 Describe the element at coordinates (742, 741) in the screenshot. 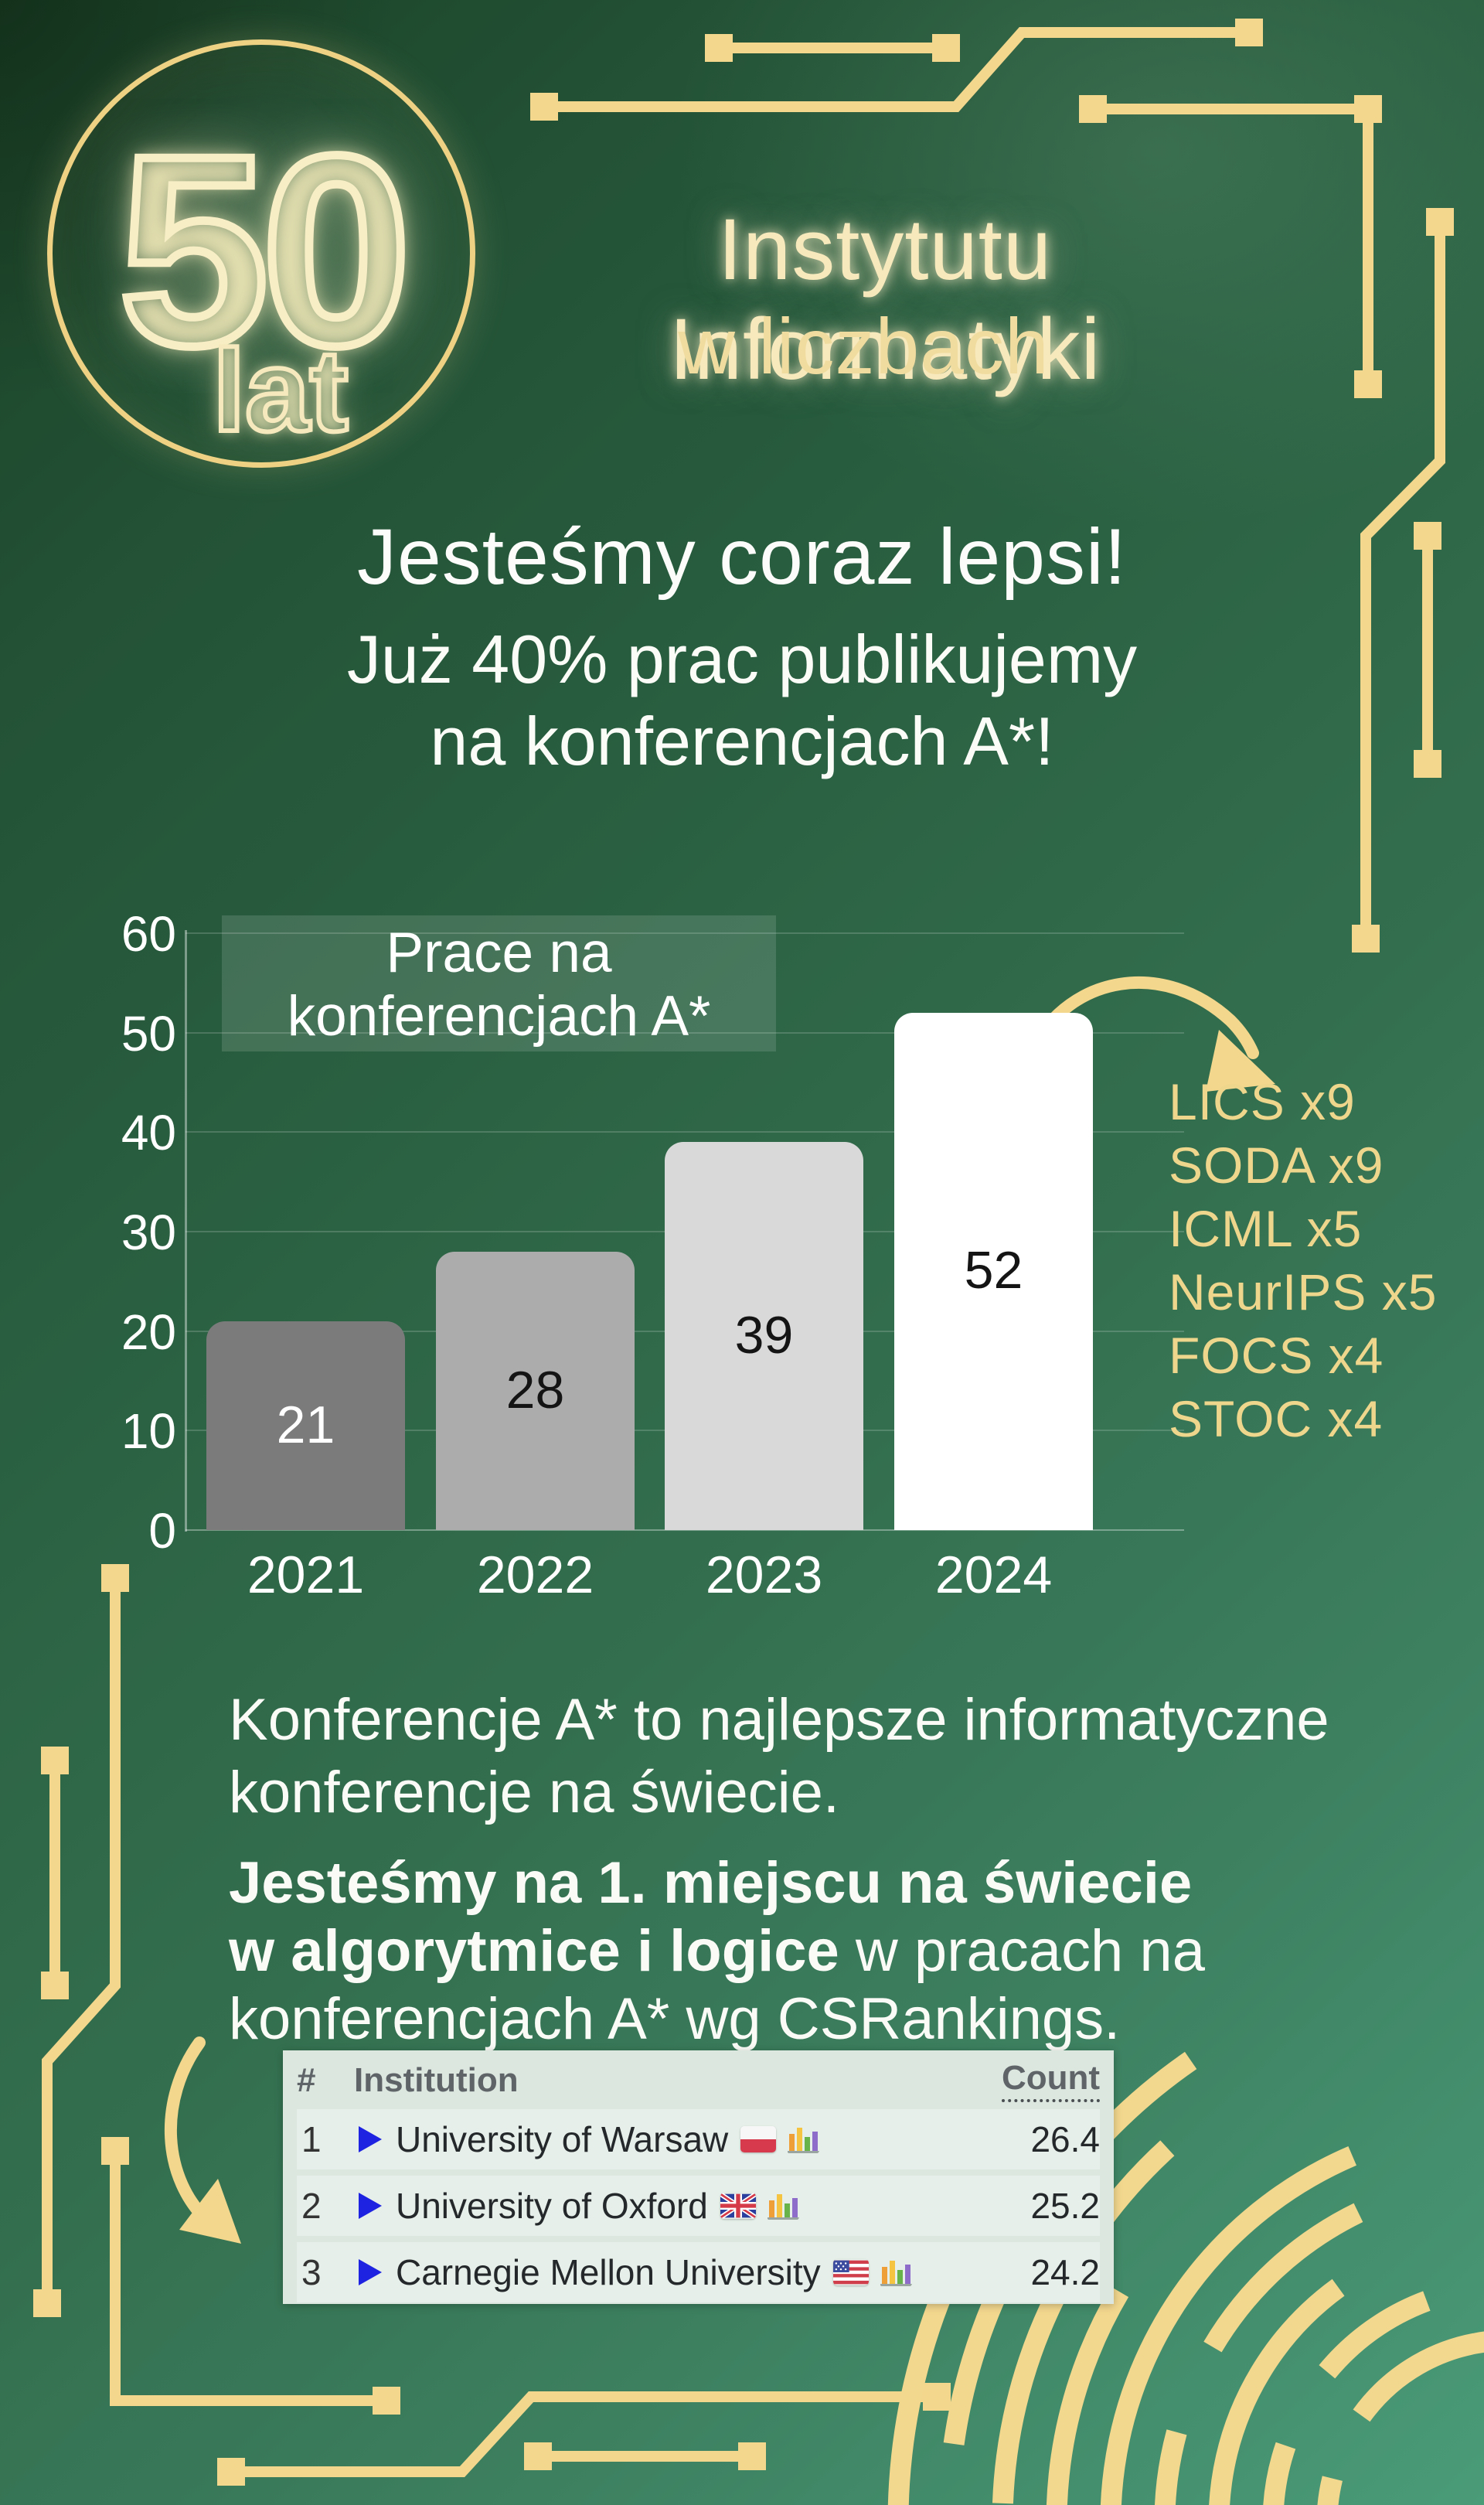

I see `headline-sub-line2: na konferencjach A*!` at that location.